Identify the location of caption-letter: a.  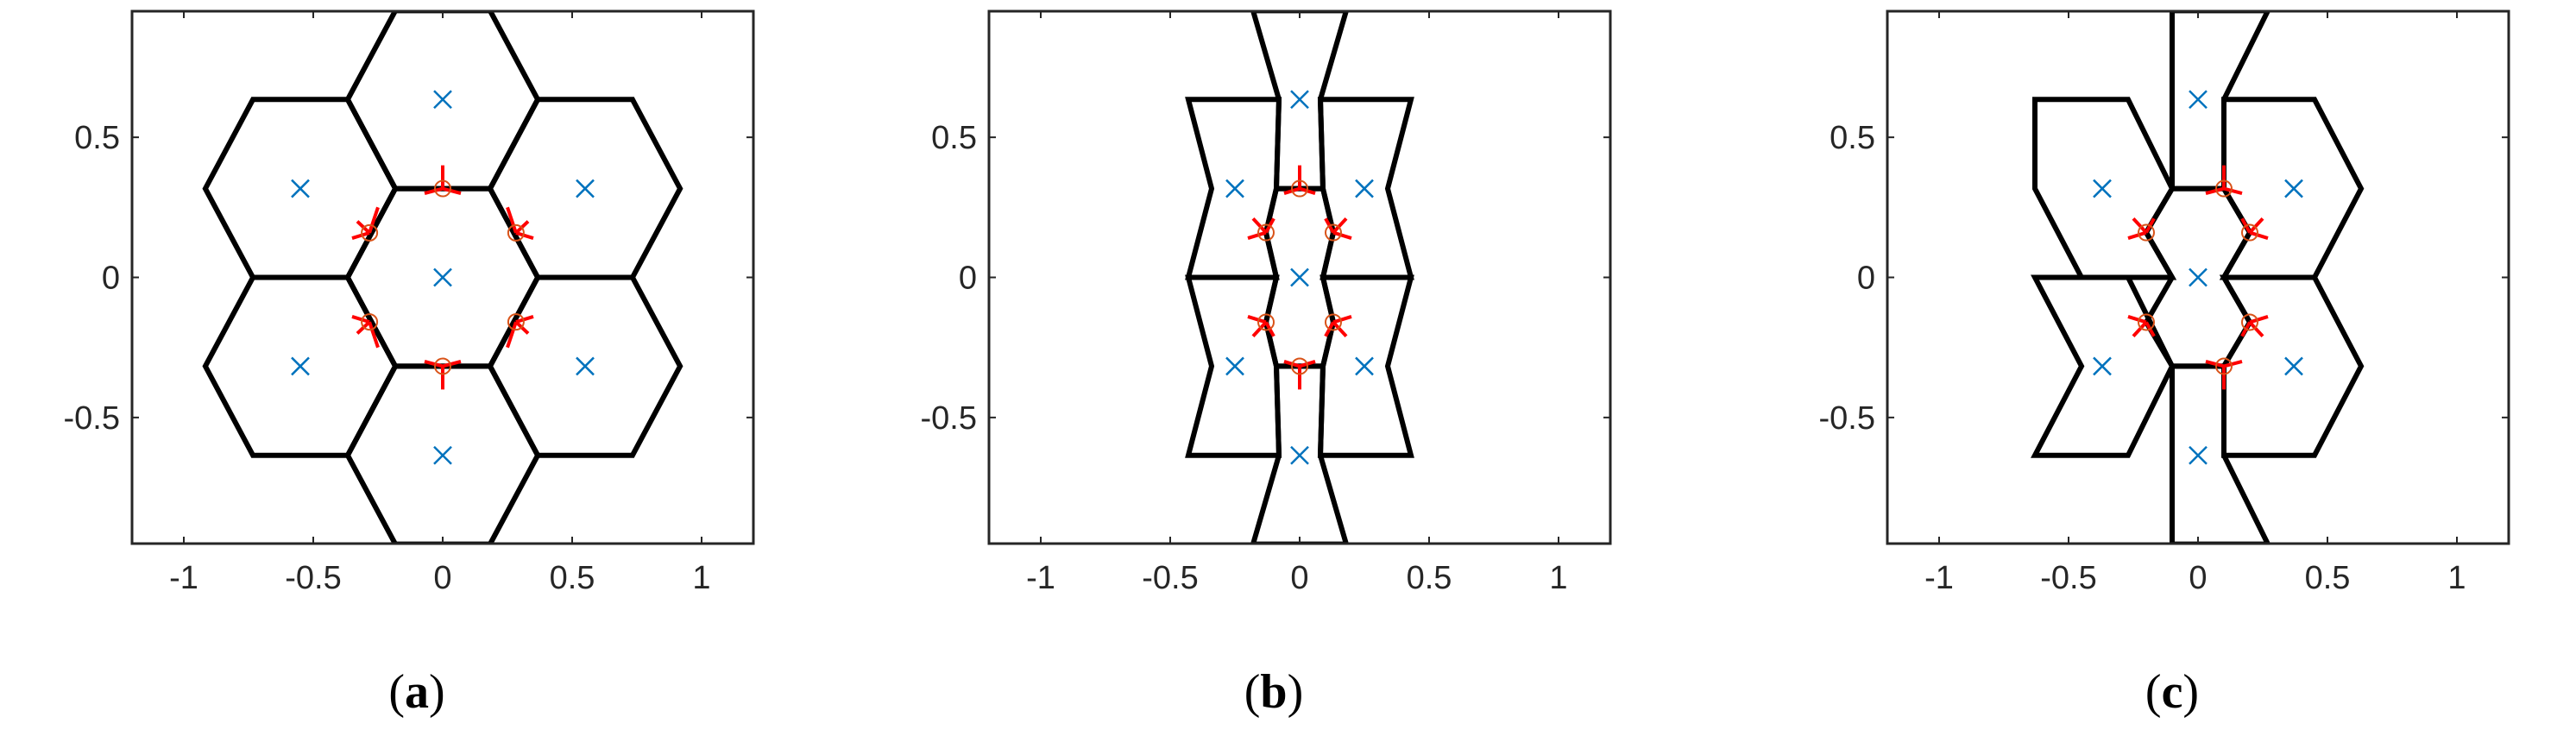
(417, 692).